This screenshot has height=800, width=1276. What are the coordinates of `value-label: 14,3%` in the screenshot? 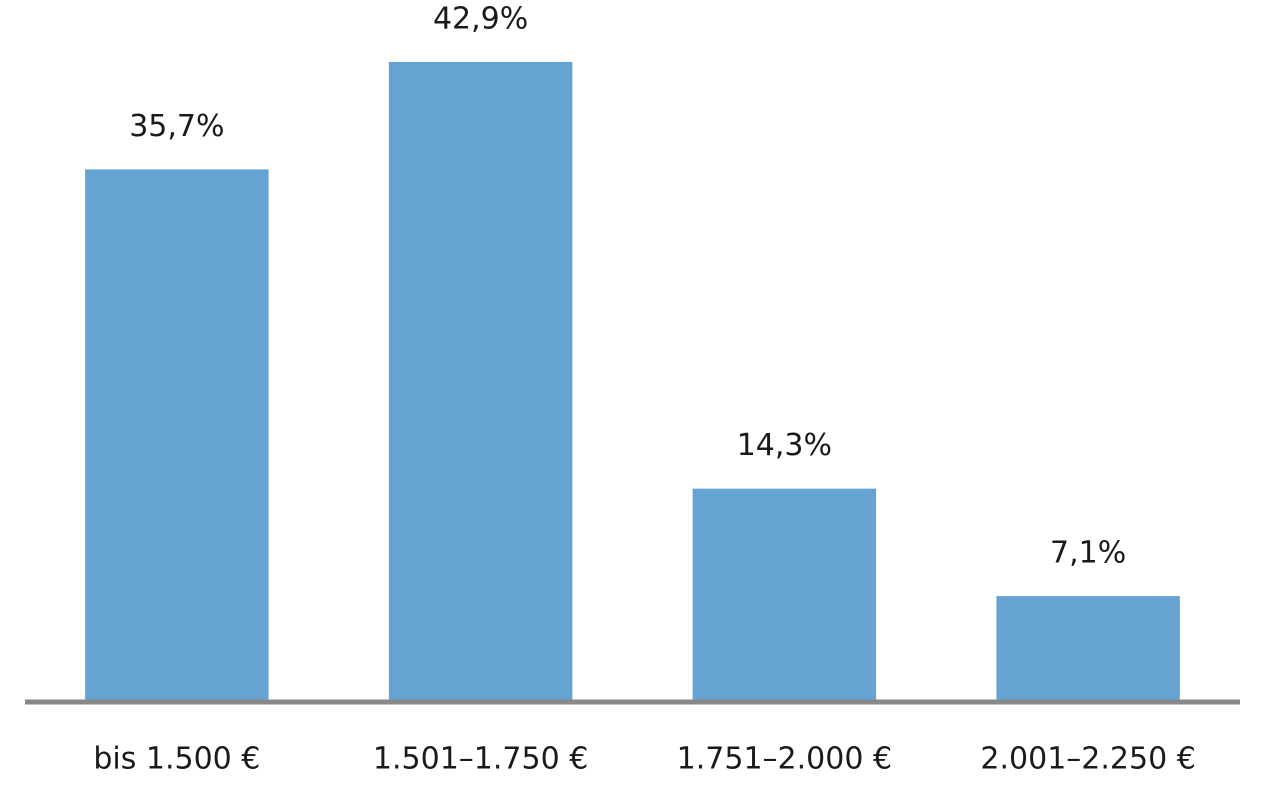 It's located at (784, 445).